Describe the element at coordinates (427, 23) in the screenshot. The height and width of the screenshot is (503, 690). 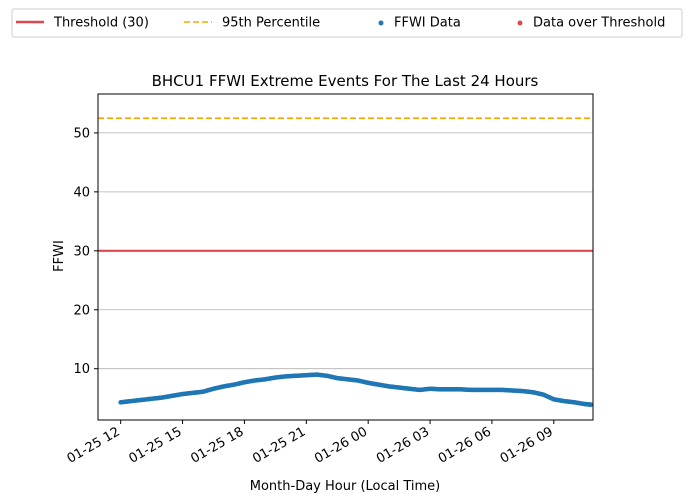
I see `legend-ffwi-data-label: FFWI Data` at that location.